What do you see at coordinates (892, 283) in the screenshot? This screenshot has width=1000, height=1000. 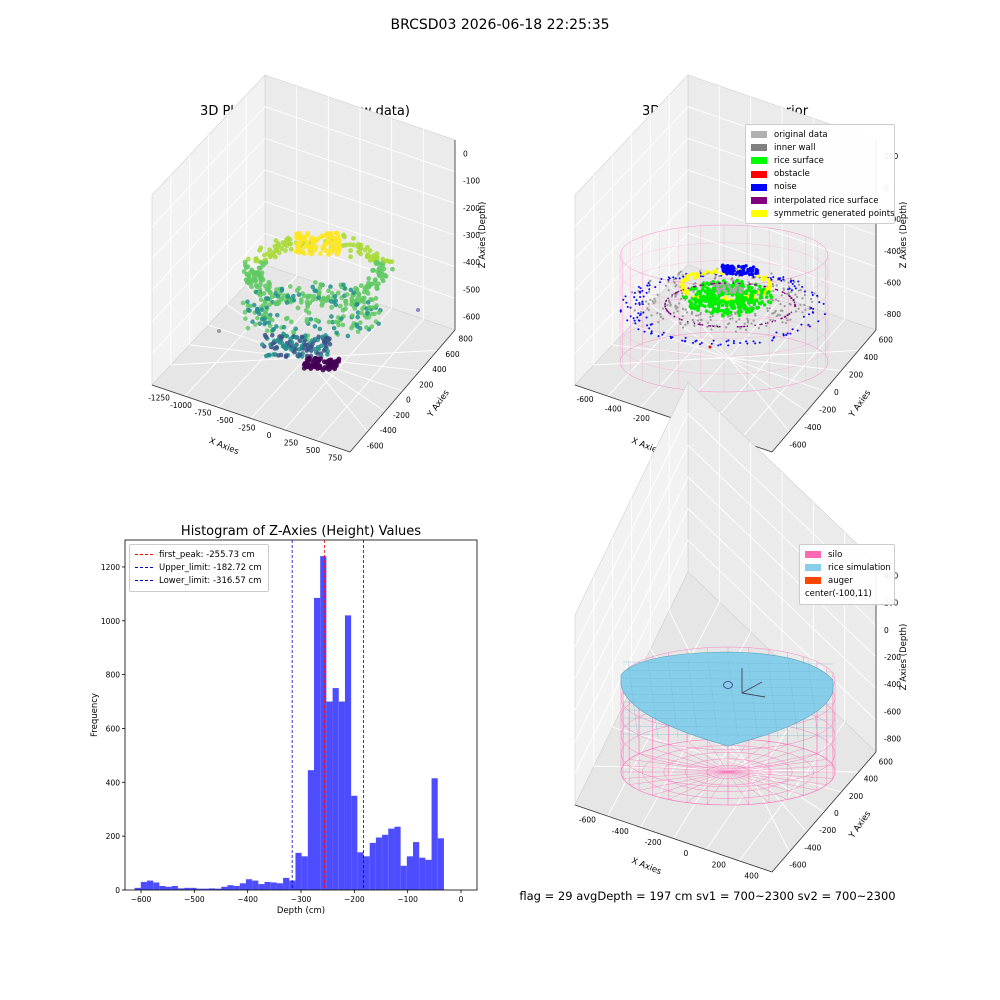 I see `classify-z-tick-label: -600` at bounding box center [892, 283].